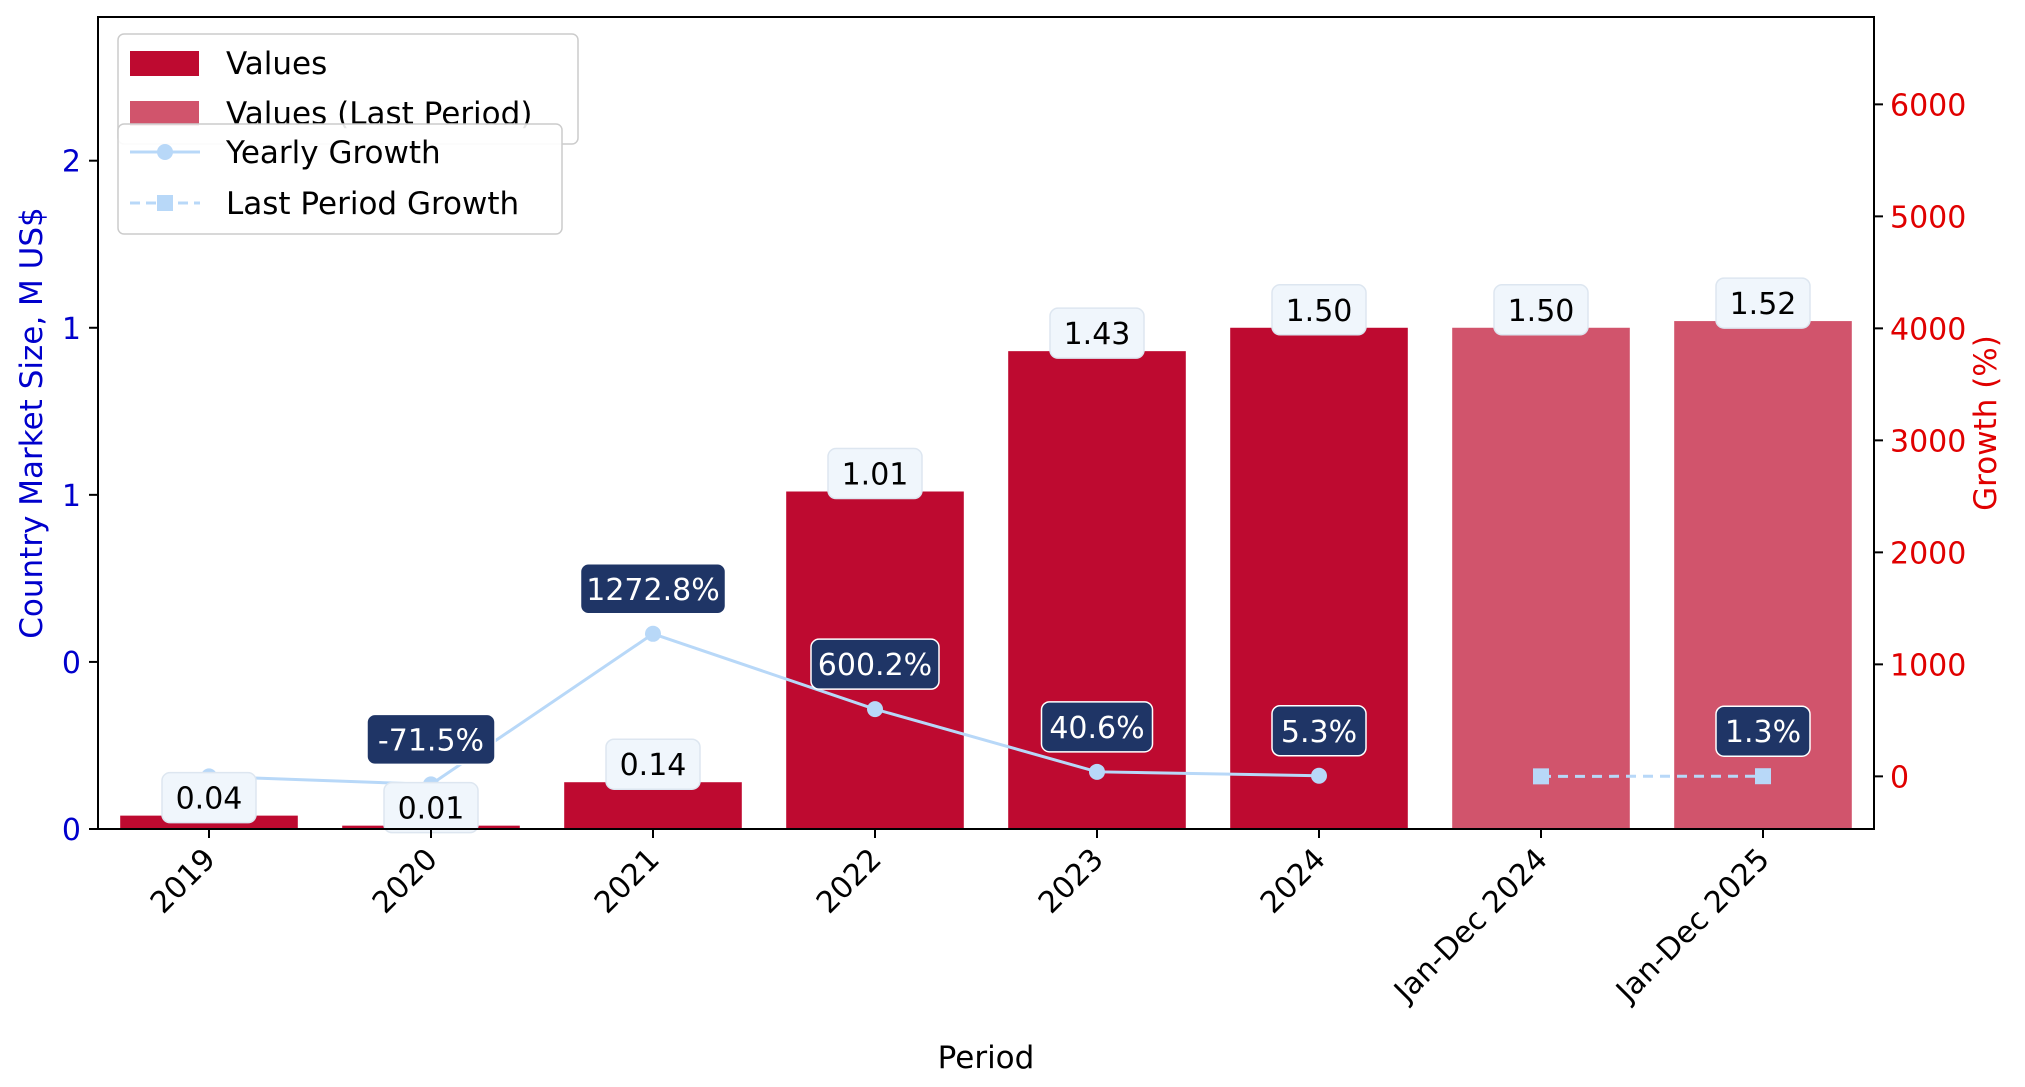  What do you see at coordinates (431, 809) in the screenshot?
I see `value-label-1: 0.01` at bounding box center [431, 809].